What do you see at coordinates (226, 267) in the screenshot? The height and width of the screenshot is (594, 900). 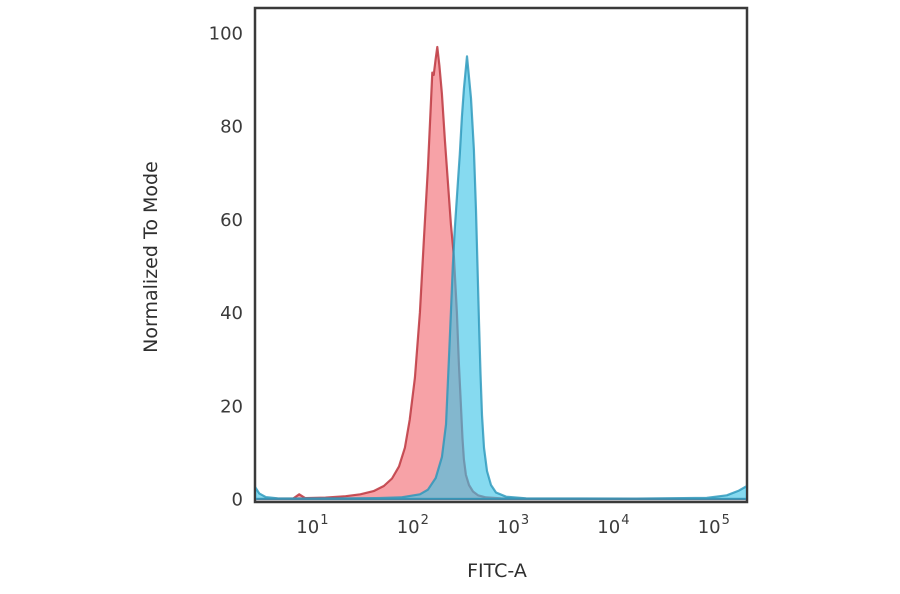 I see `y-axis-tick-labels: 0 20 40 60 80 100` at bounding box center [226, 267].